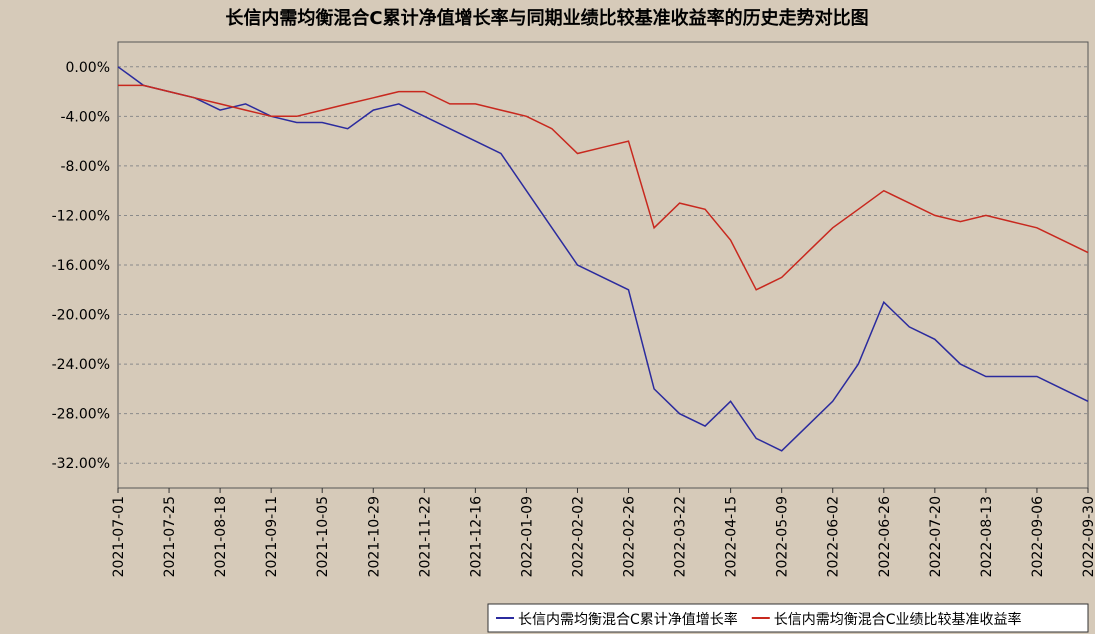 Image resolution: width=1095 pixels, height=634 pixels. I want to click on x-tick-label: 2022-04-15, so click(732, 536).